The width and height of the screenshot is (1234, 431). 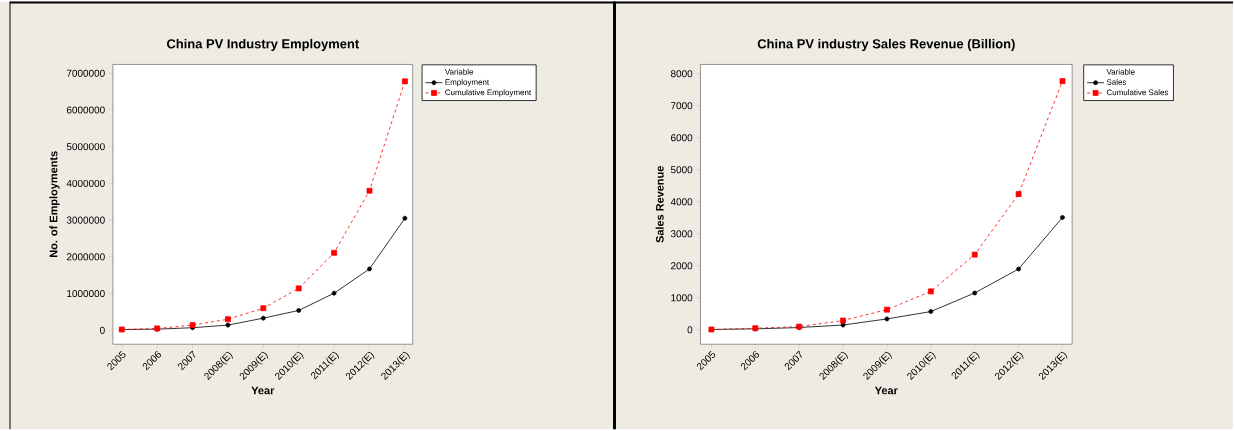 I want to click on y-tick-label: 4000000, so click(x=85, y=184).